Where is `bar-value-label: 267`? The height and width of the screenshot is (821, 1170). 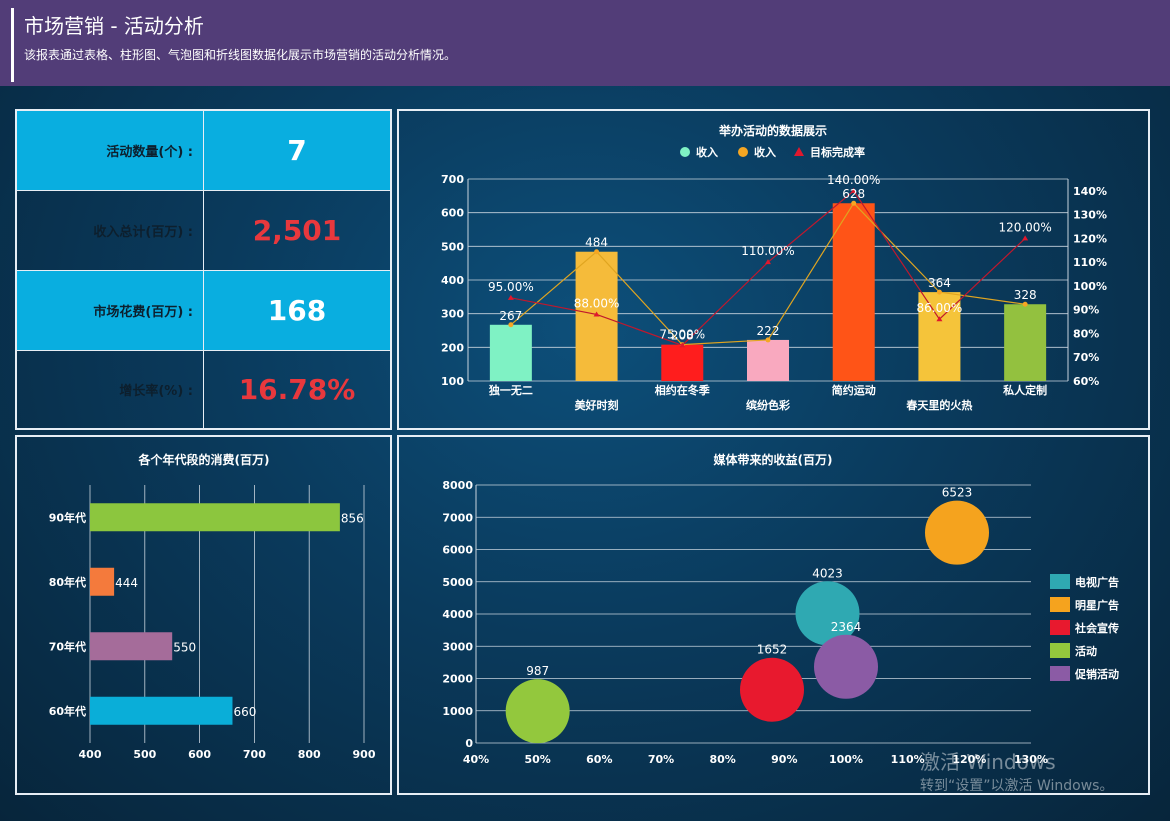
bar-value-label: 267 is located at coordinates (510, 316).